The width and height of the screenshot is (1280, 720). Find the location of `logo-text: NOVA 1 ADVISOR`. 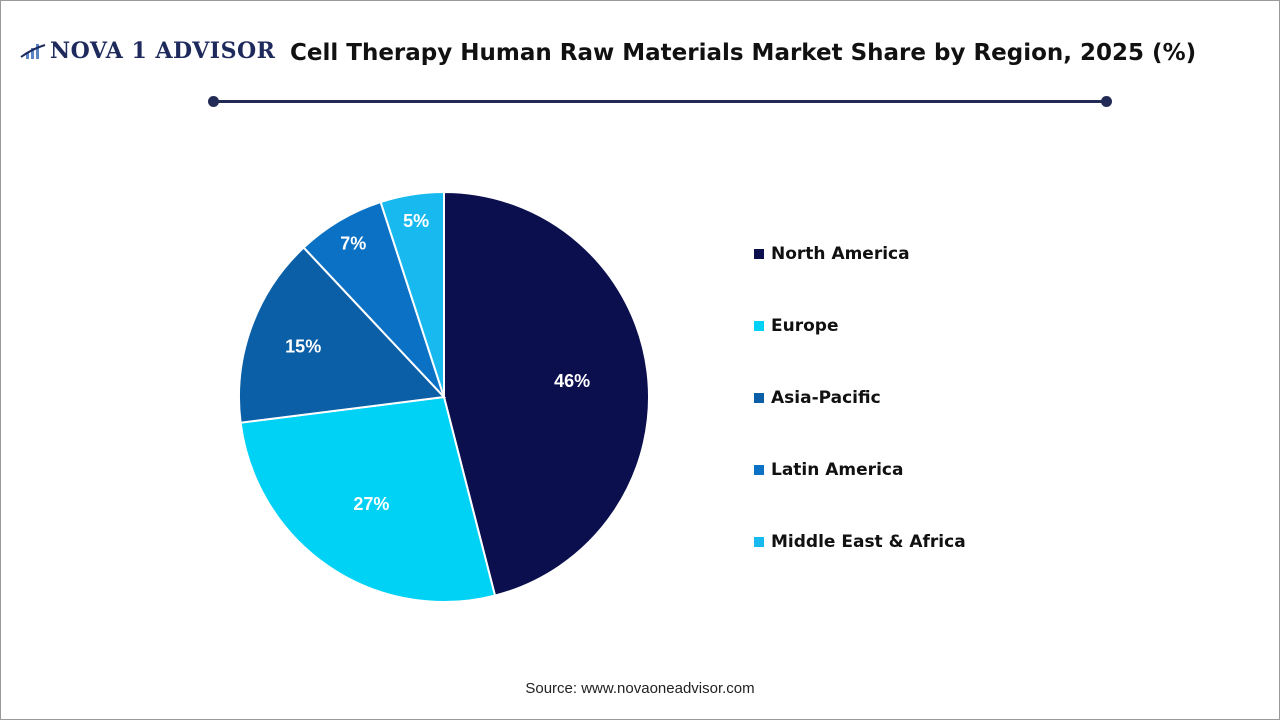

logo-text: NOVA 1 ADVISOR is located at coordinates (163, 51).